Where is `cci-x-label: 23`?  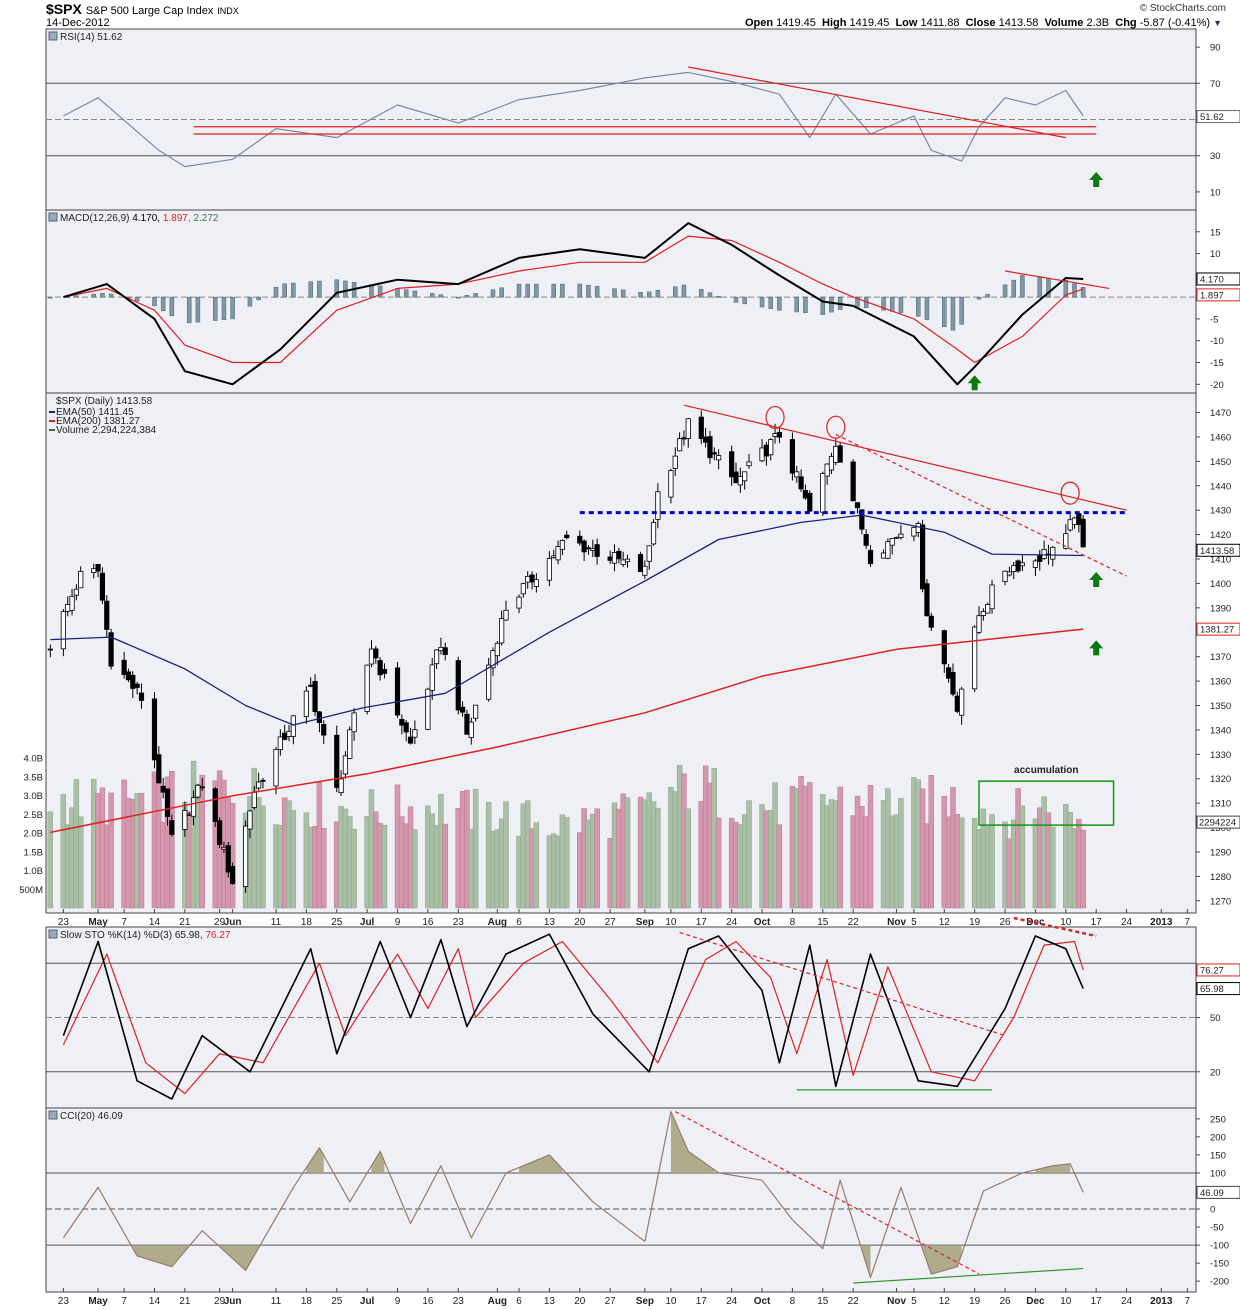
cci-x-label: 23 is located at coordinates (459, 1301).